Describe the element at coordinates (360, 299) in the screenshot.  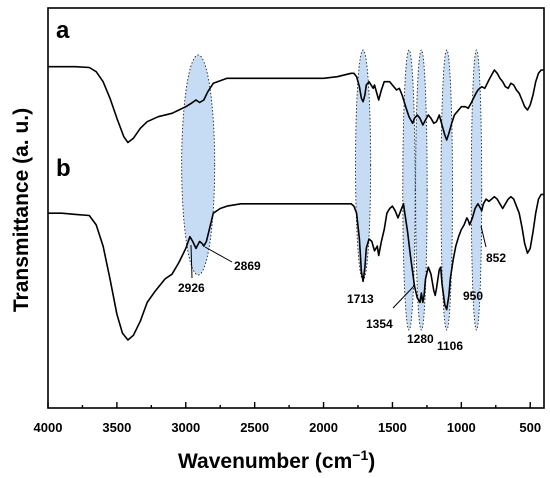
I see `peak-label-1713: 1713` at that location.